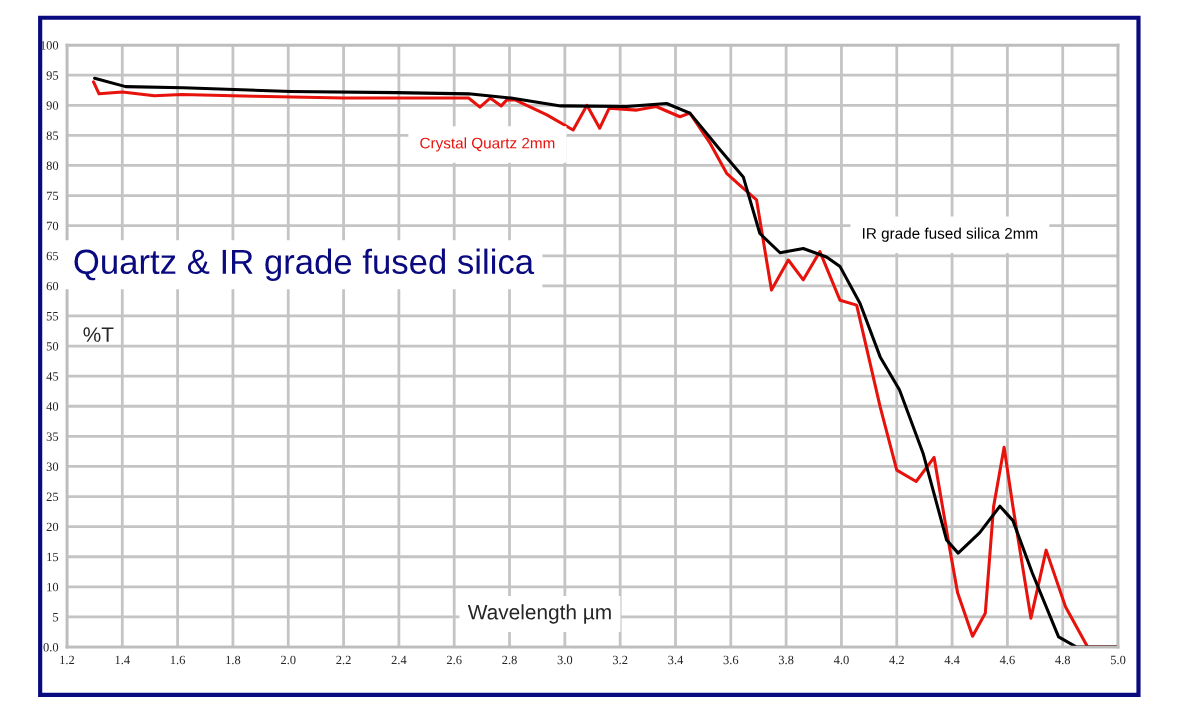  Describe the element at coordinates (52, 527) in the screenshot. I see `y-tick-label: 20` at that location.